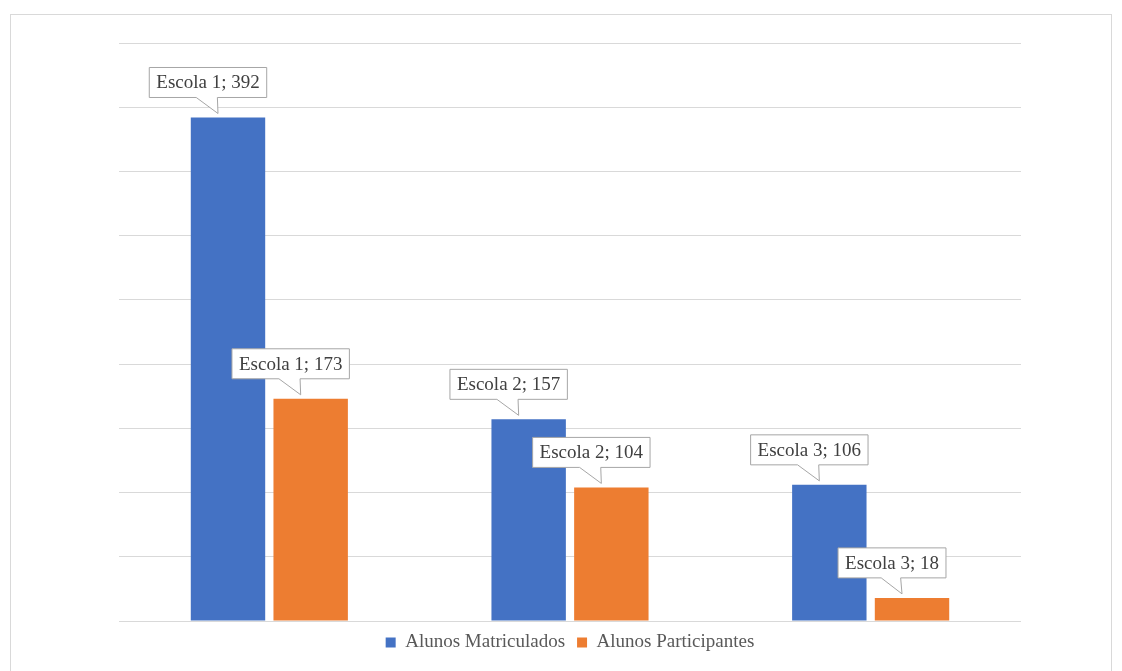  Describe the element at coordinates (809, 449) in the screenshot. I see `data-label: Escola 3; 106` at that location.